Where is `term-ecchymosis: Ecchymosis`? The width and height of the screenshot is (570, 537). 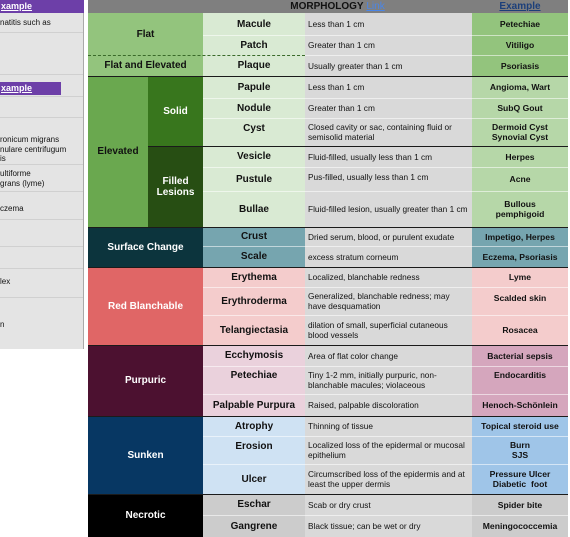
term-ecchymosis: Ecchymosis is located at coordinates (254, 355).